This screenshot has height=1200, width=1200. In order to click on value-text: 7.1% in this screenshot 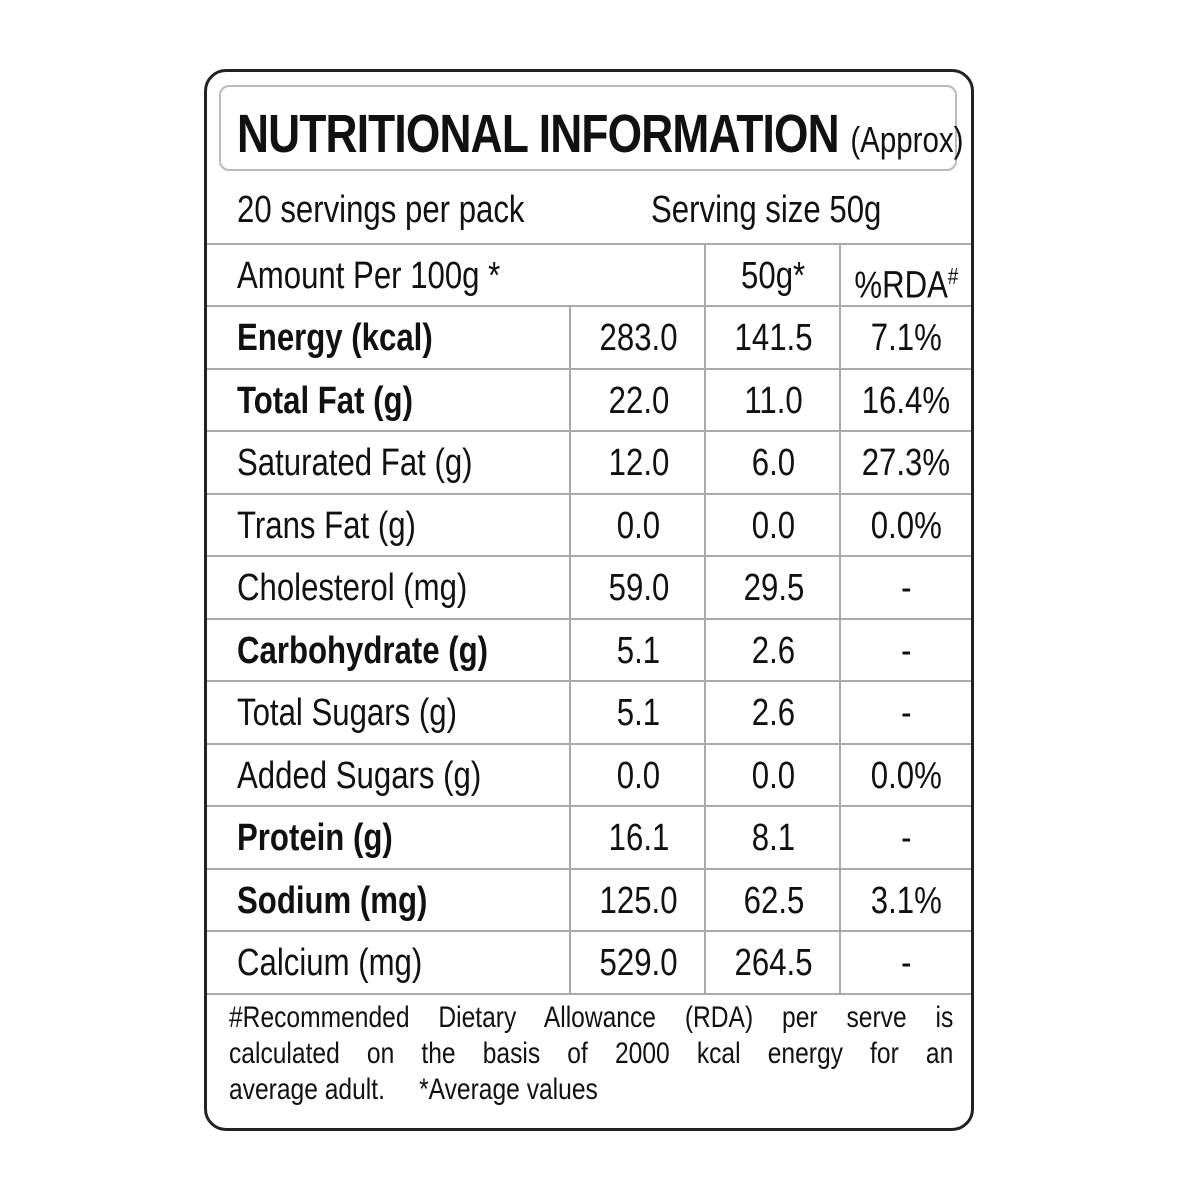, I will do `click(906, 338)`.